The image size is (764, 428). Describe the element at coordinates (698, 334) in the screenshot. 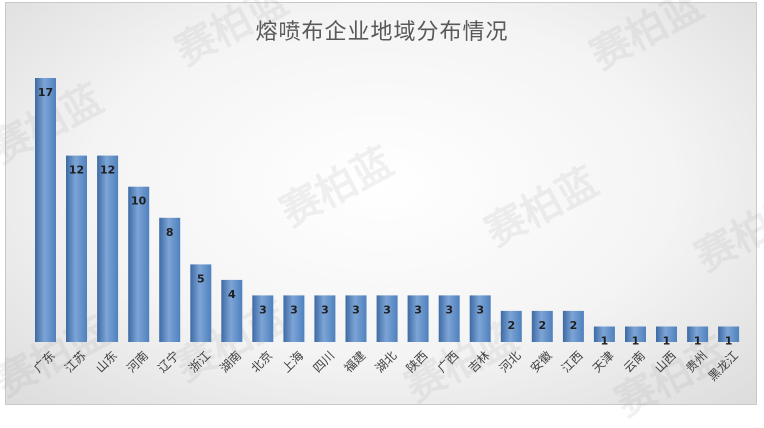

I see `bar-贵州` at that location.